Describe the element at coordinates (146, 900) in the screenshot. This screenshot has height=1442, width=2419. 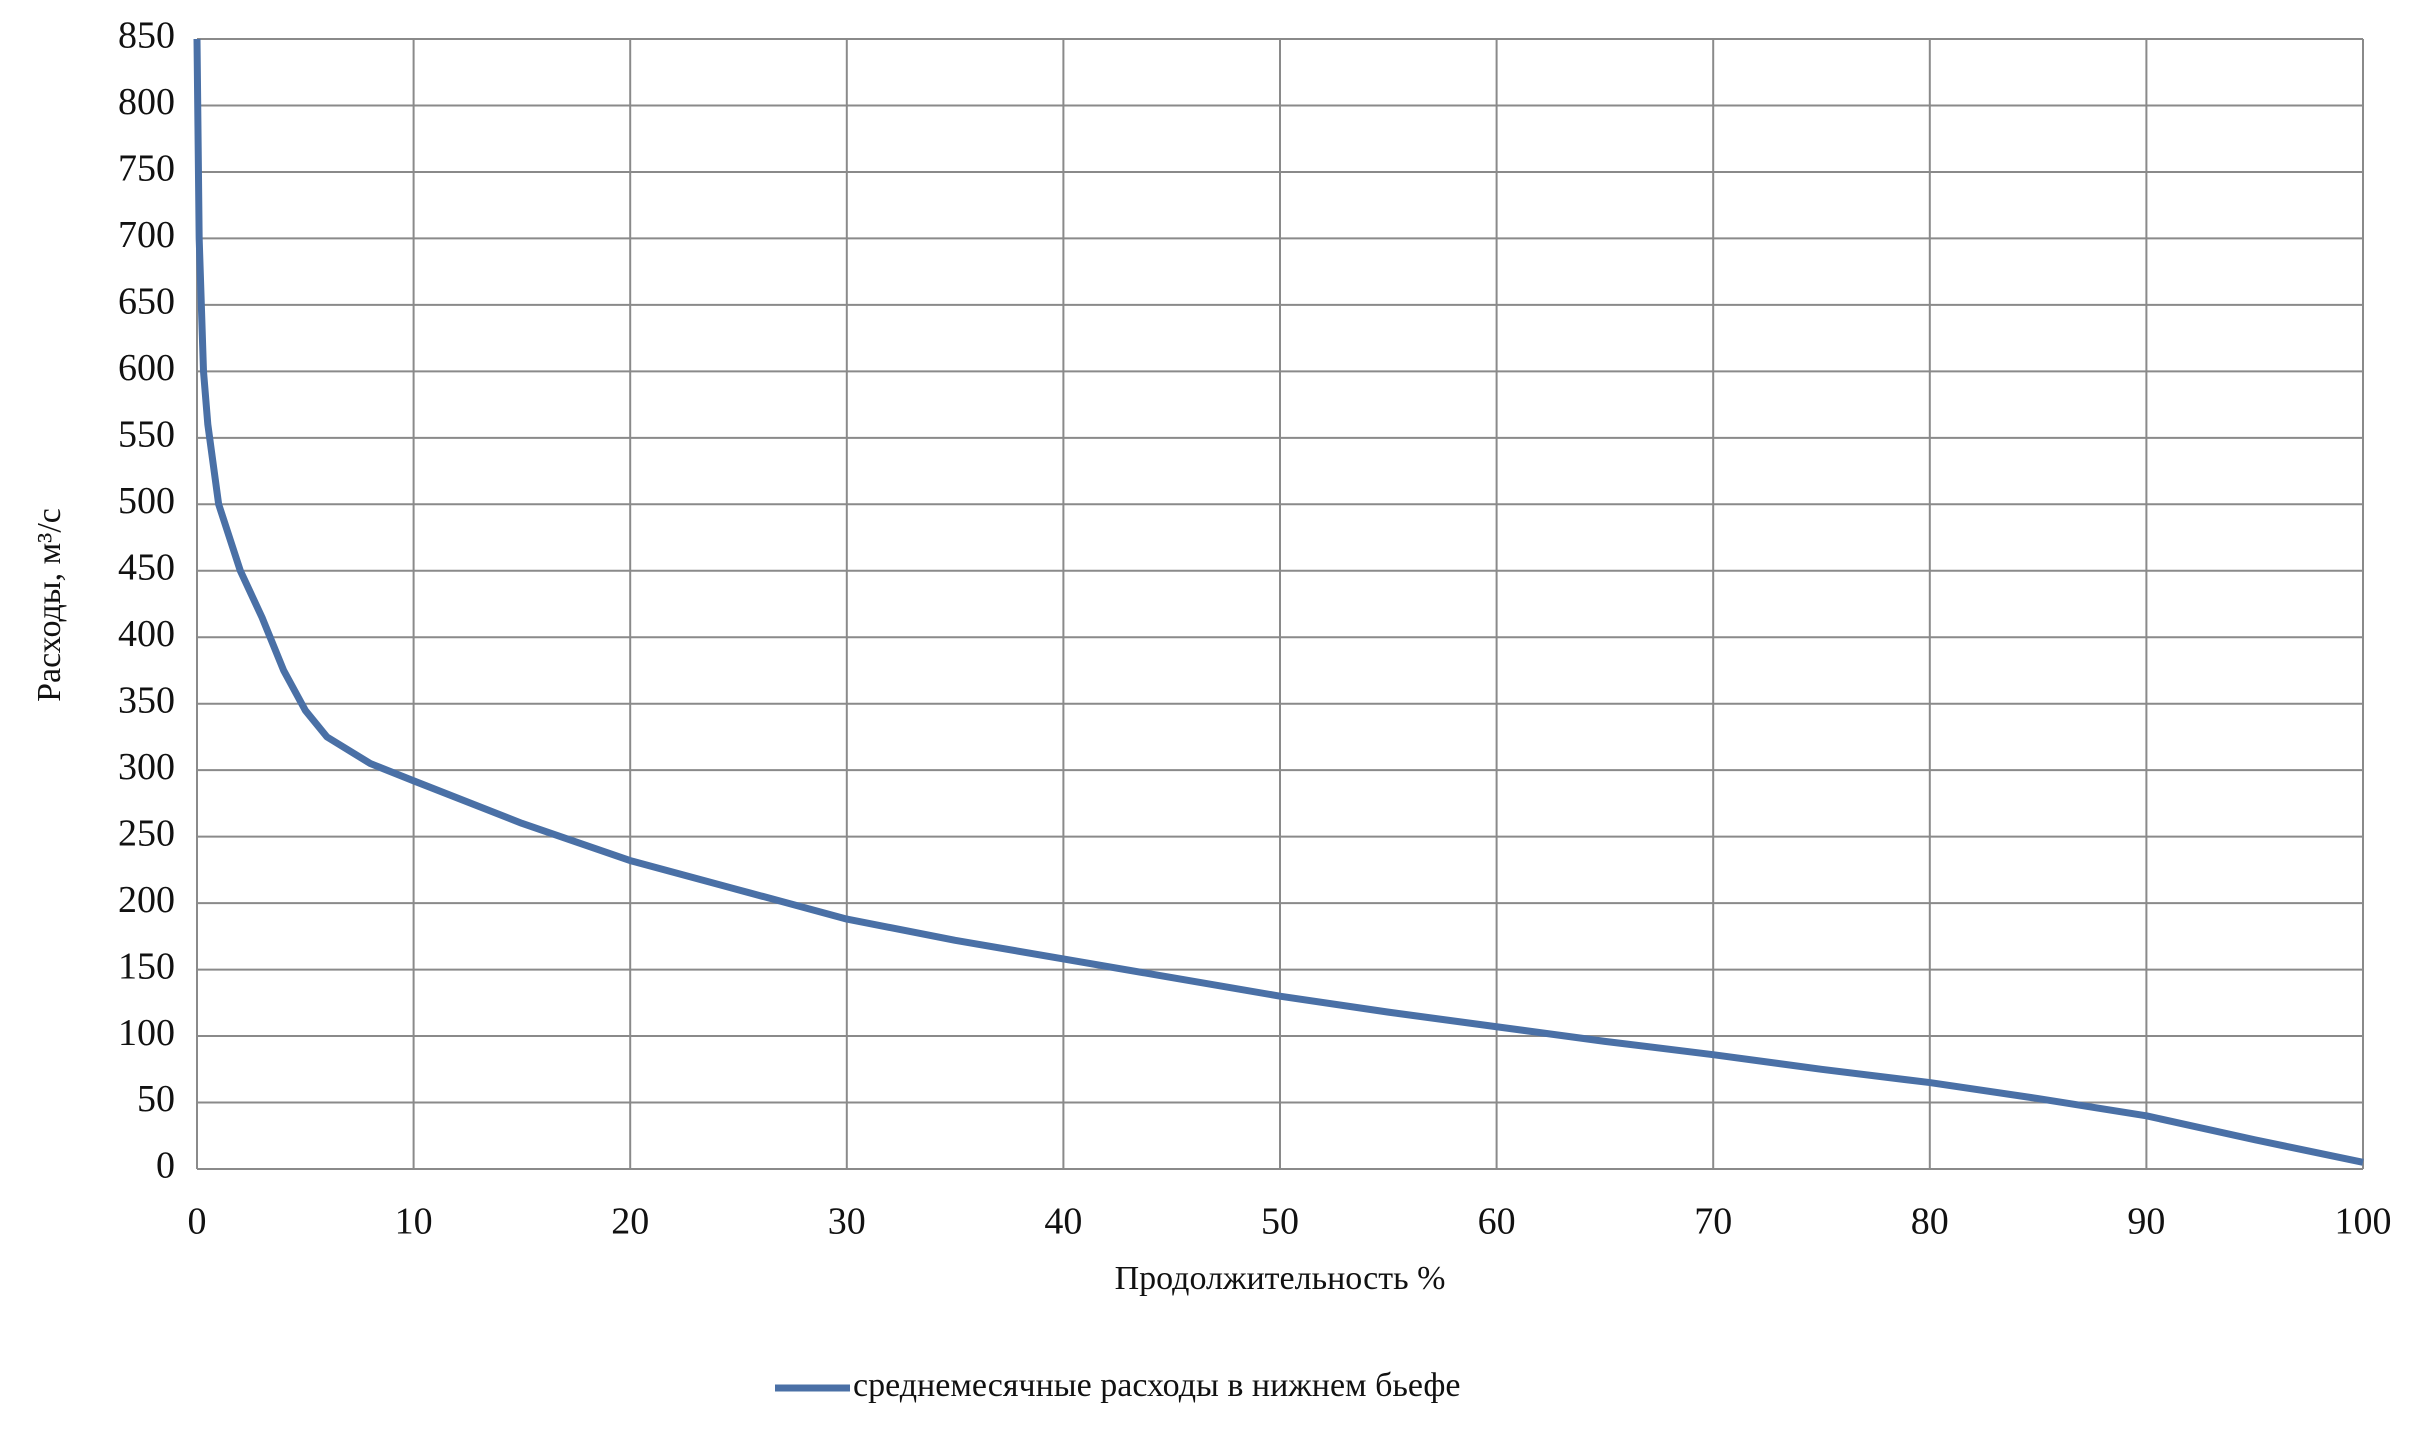
I see `y-tick-label: 200` at that location.